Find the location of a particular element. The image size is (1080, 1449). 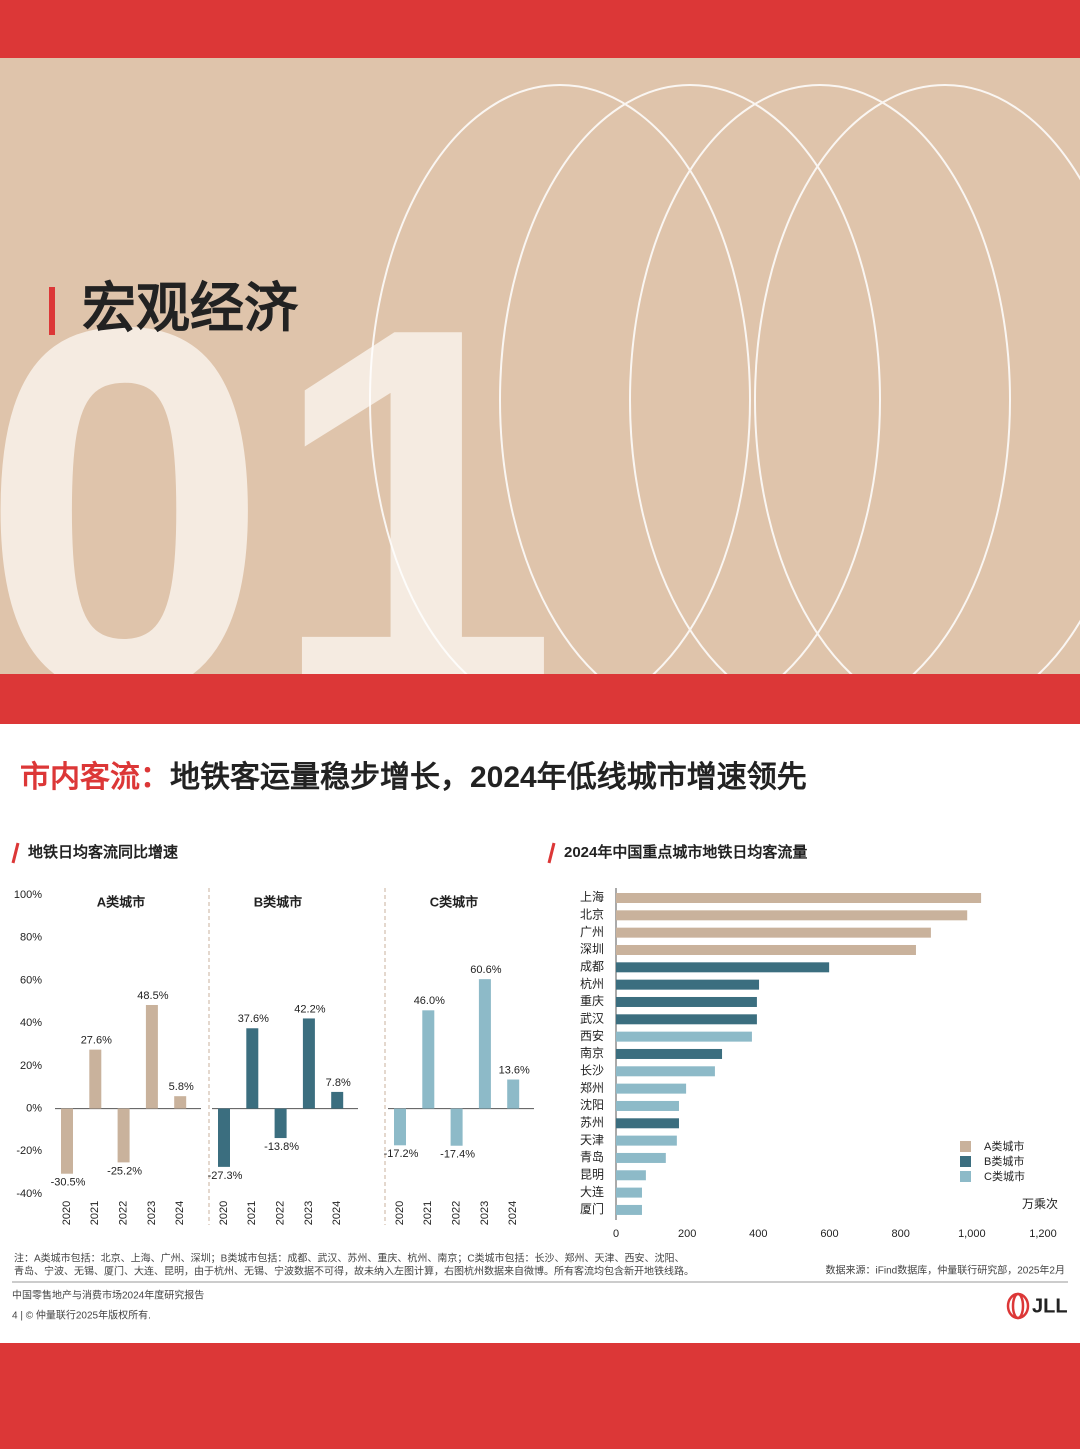

value-label: 27.6% is located at coordinates (96, 1041).